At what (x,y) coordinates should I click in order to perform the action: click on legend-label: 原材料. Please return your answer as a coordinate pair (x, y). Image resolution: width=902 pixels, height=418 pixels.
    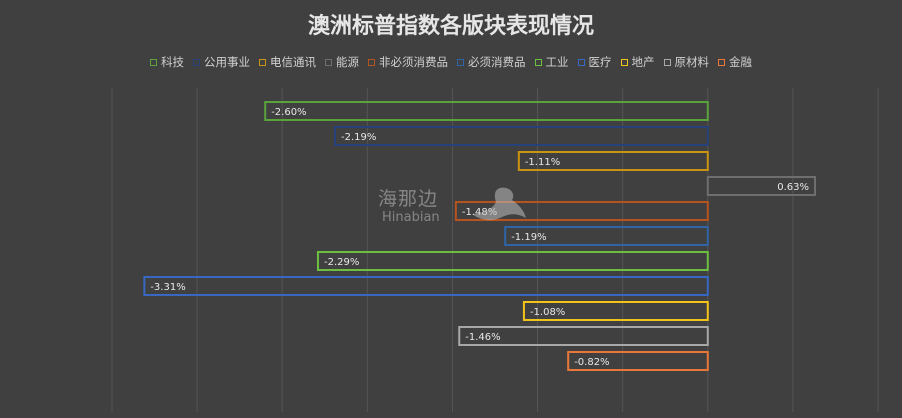
    Looking at the image, I should click on (692, 62).